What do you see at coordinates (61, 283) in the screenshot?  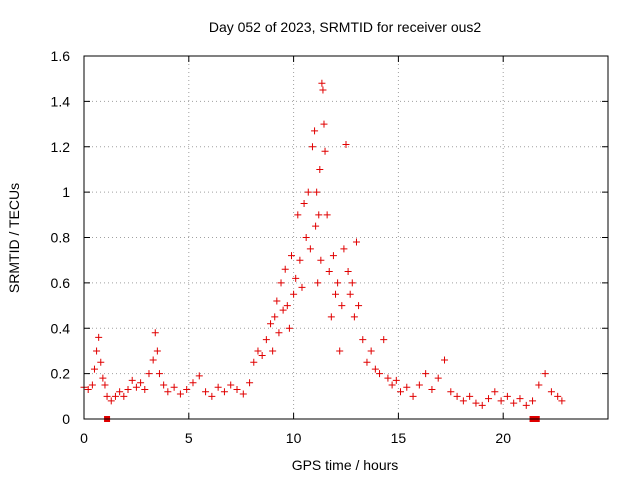 I see `y-tick-label: 0.6` at bounding box center [61, 283].